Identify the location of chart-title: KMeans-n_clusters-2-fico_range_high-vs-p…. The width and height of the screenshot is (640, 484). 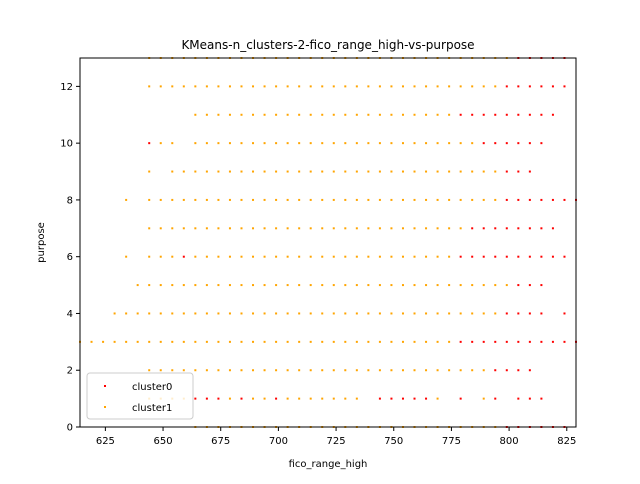
(327, 45).